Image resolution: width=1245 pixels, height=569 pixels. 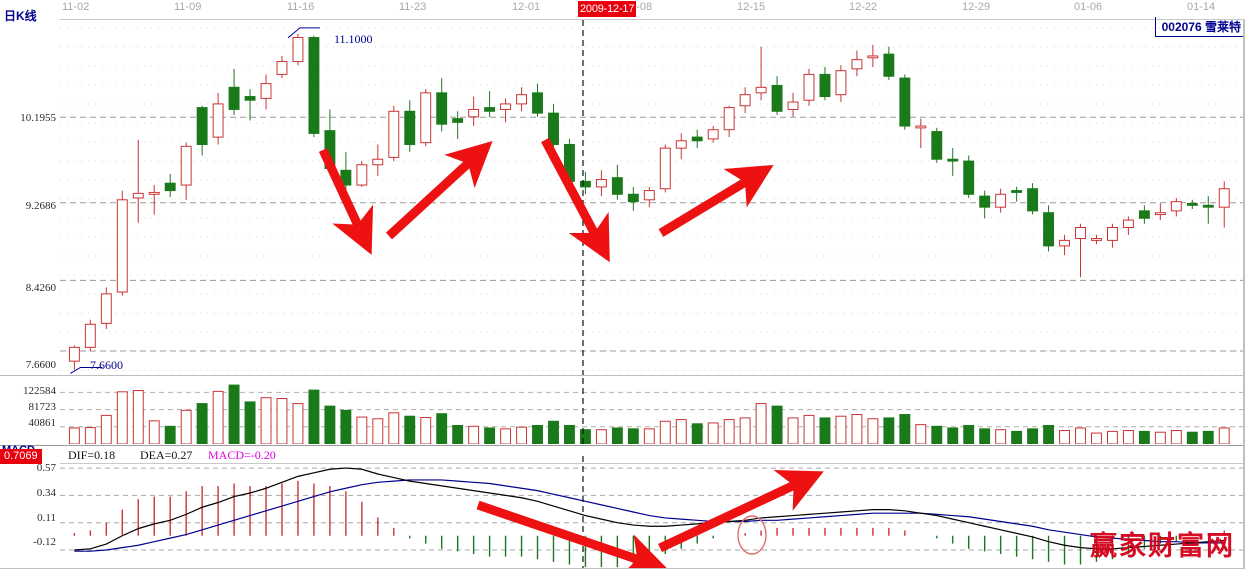 What do you see at coordinates (652, 463) in the screenshot?
I see `macd-top-rule` at bounding box center [652, 463].